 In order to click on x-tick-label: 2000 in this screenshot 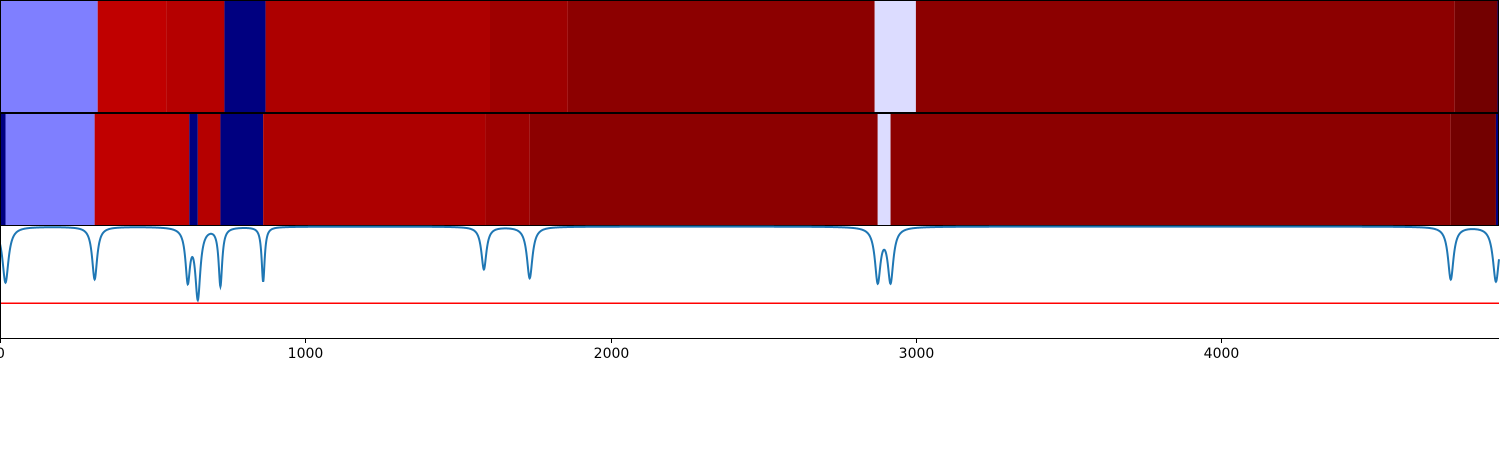, I will do `click(612, 354)`.